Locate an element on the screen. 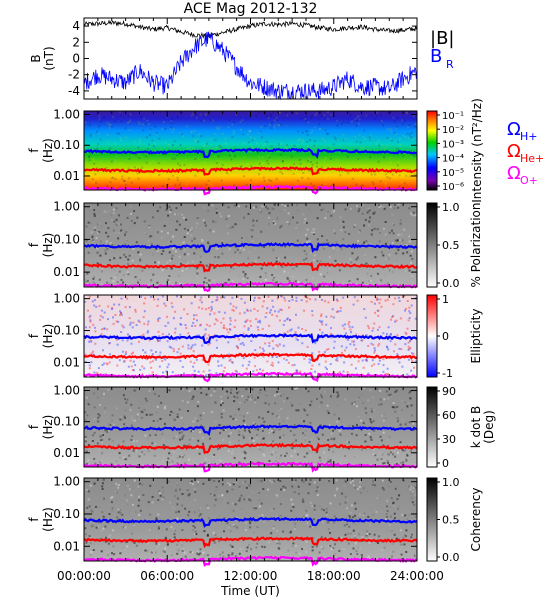 Image resolution: width=550 pixels, height=604 pixels. gyrofrequency-line-Heplus is located at coordinates (250, 448).